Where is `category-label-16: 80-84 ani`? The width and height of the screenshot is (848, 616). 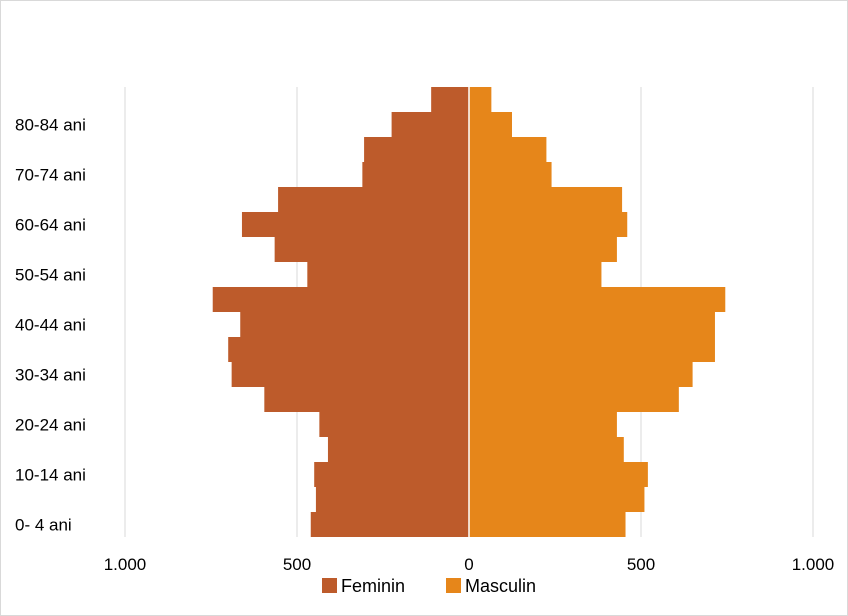
category-label-16: 80-84 ani is located at coordinates (50, 125).